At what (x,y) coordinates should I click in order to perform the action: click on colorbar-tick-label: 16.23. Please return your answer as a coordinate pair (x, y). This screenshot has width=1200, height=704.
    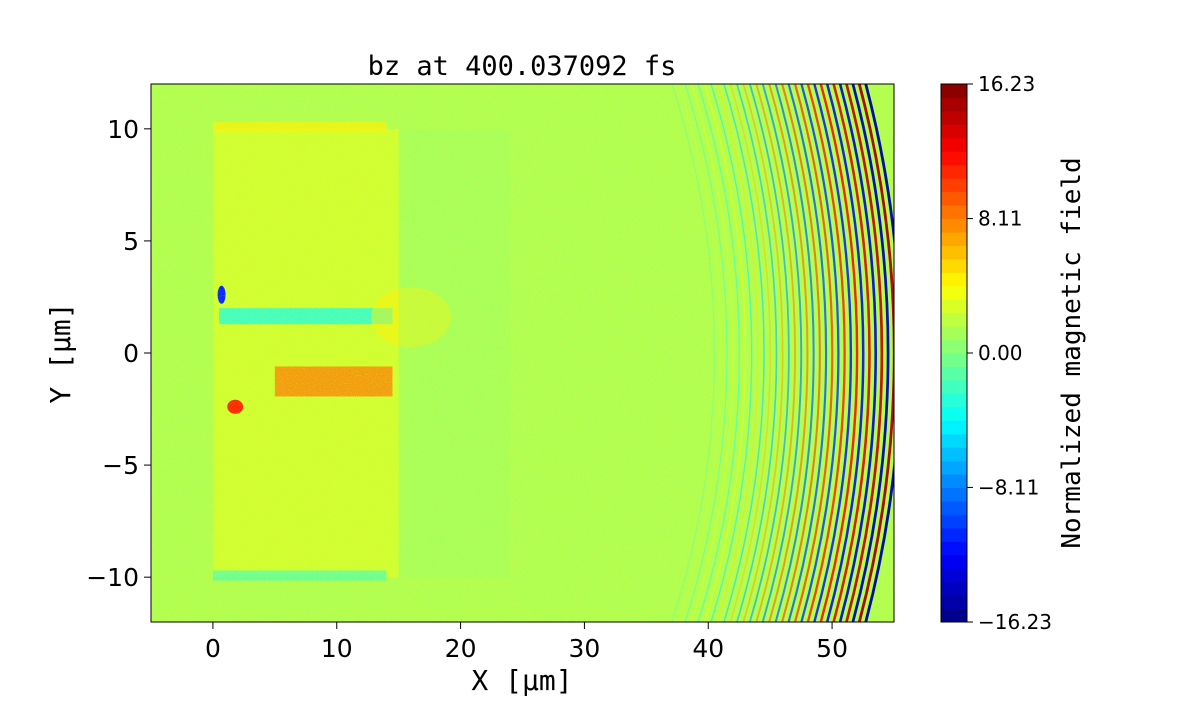
    Looking at the image, I should click on (1006, 84).